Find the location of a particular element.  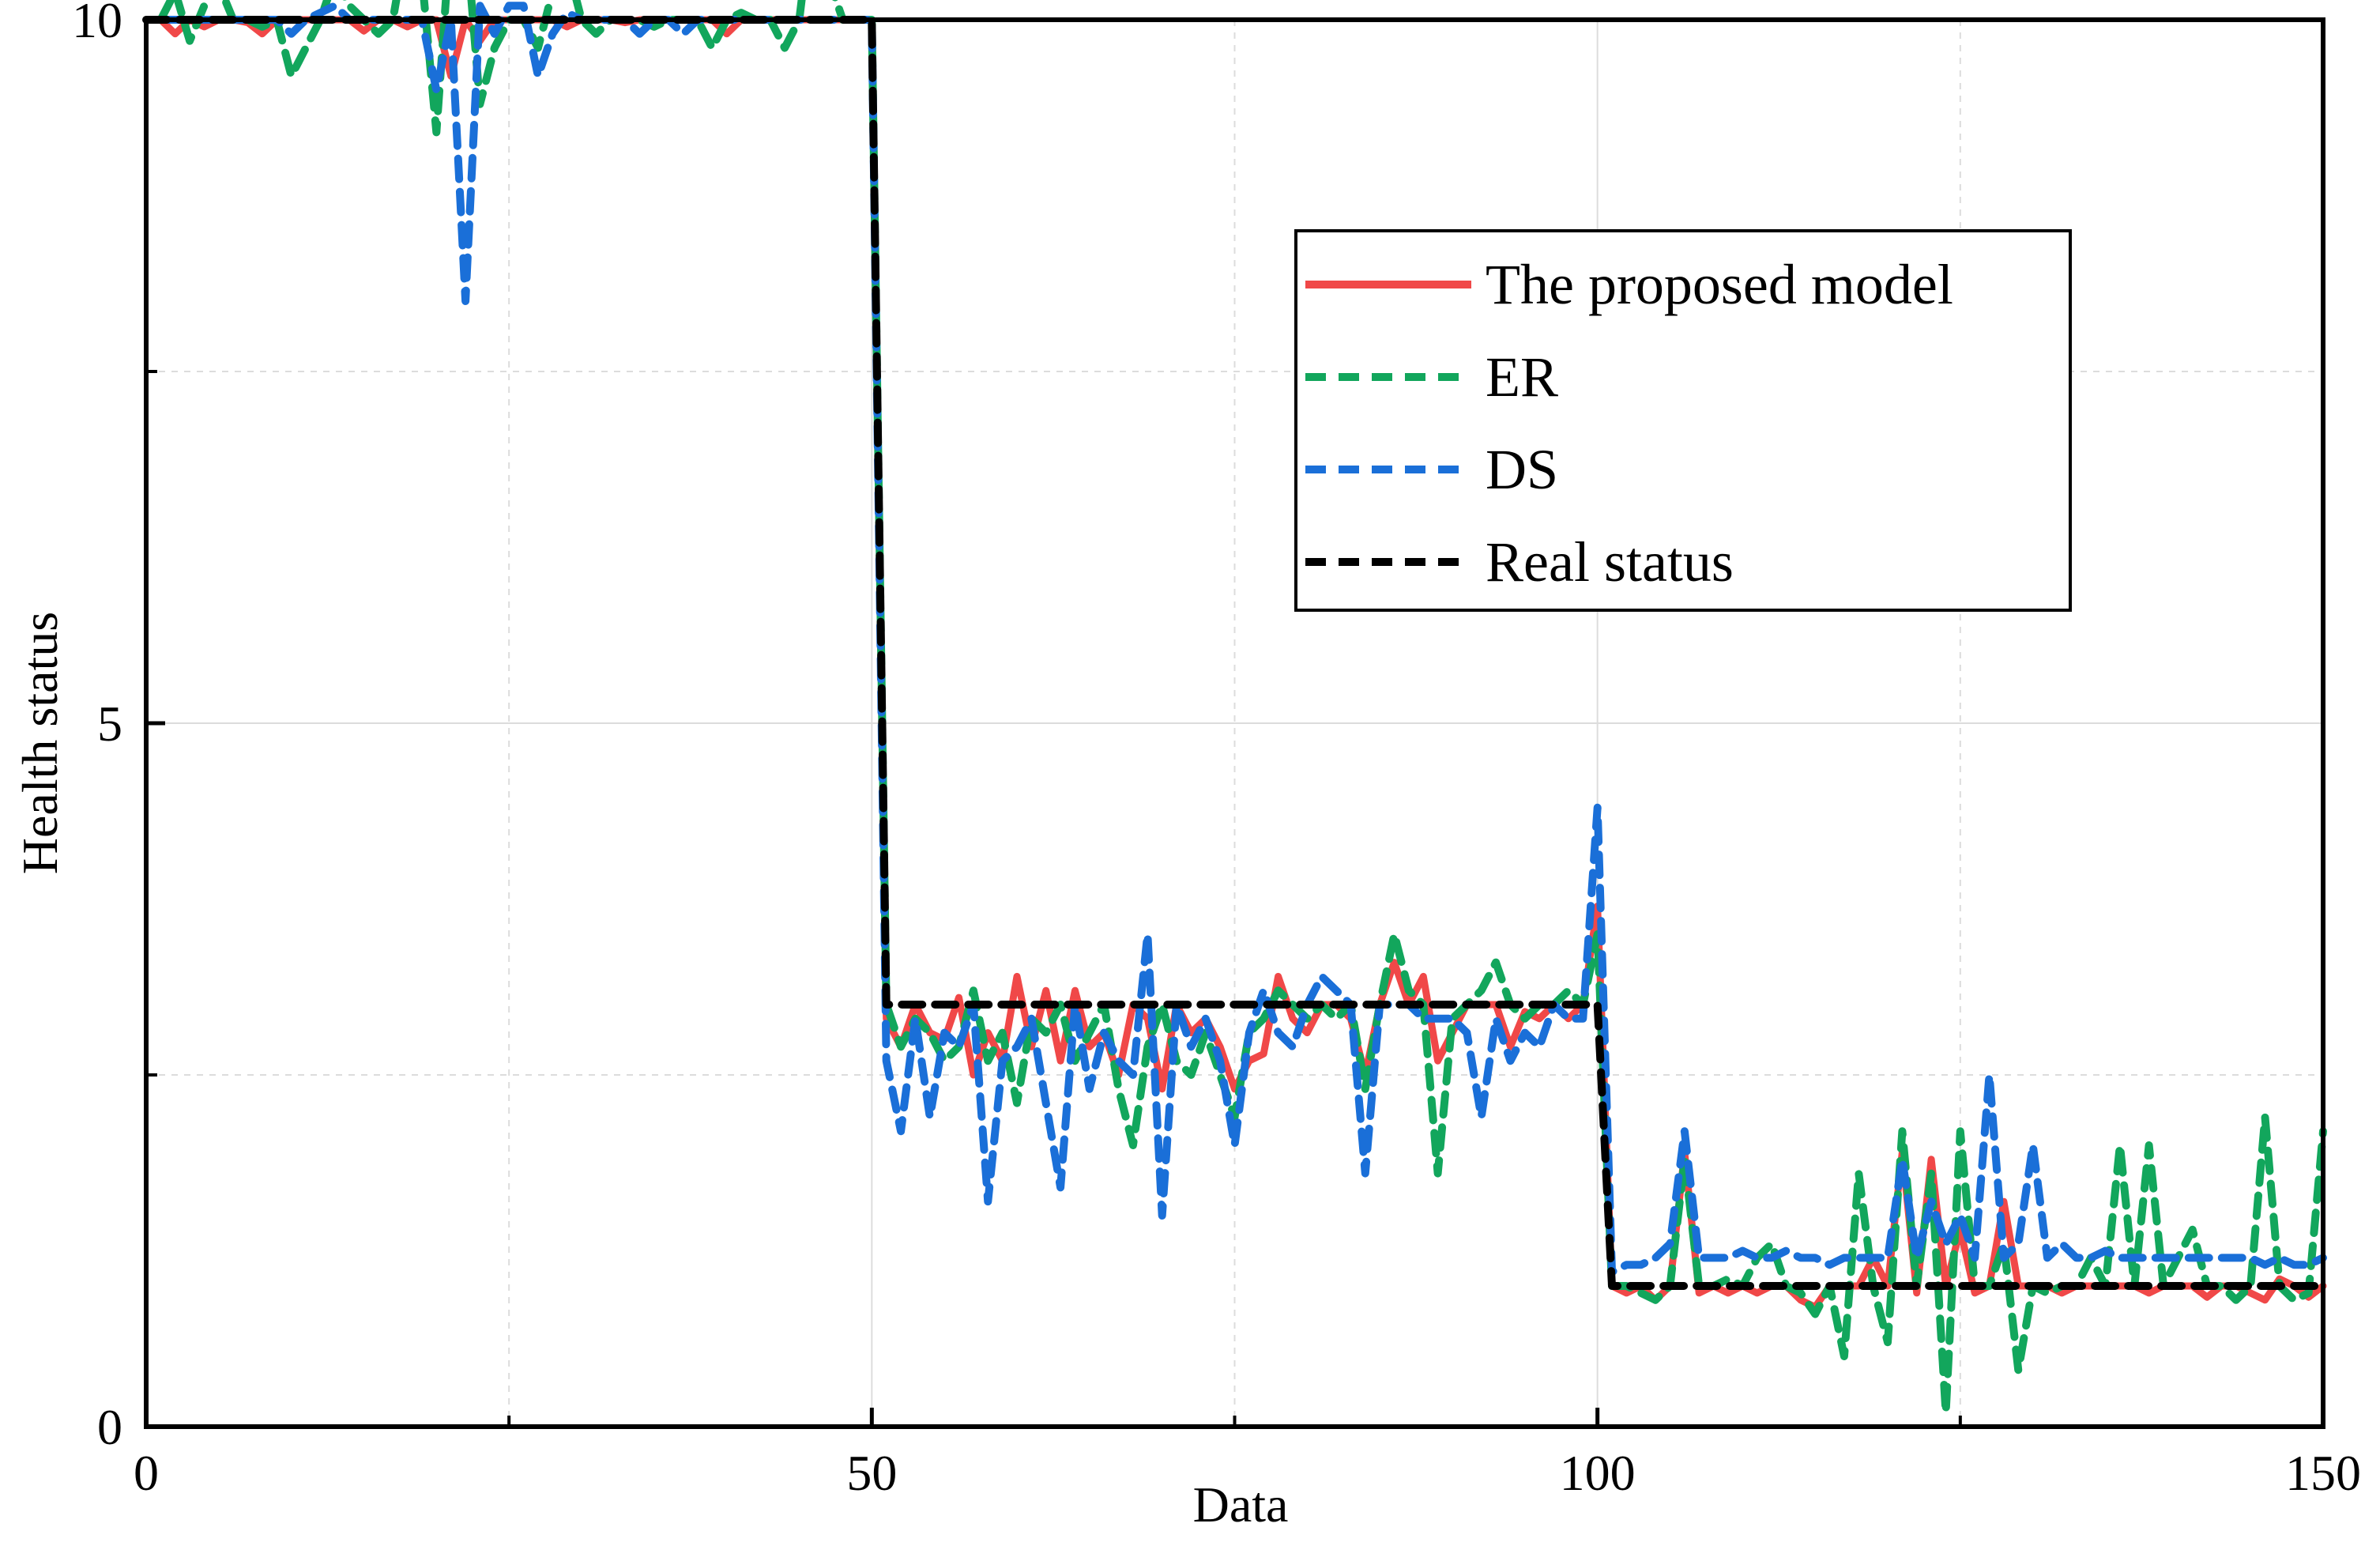

legend-label: Real status is located at coordinates (1610, 562).